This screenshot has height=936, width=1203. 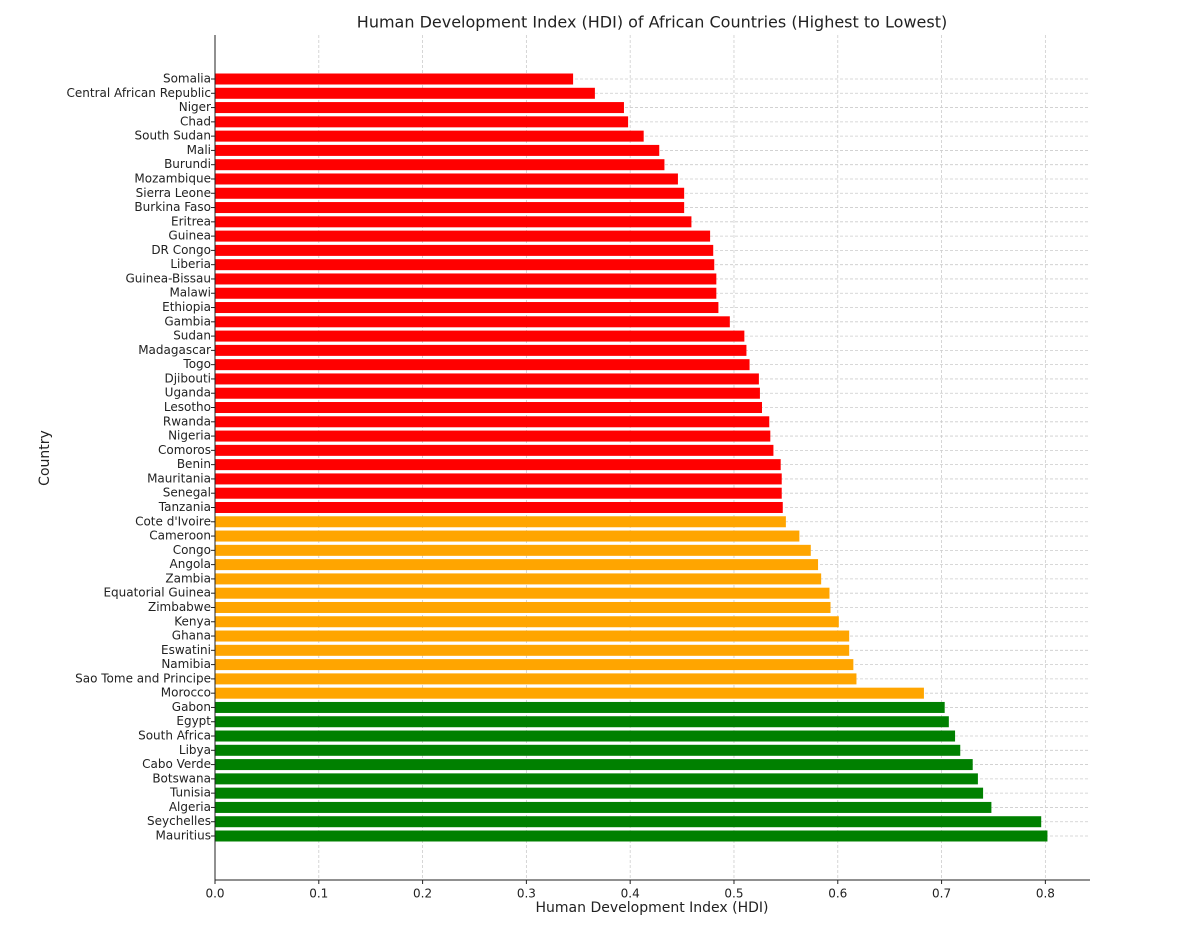 What do you see at coordinates (187, 421) in the screenshot?
I see `y-tick-label: Rwanda` at bounding box center [187, 421].